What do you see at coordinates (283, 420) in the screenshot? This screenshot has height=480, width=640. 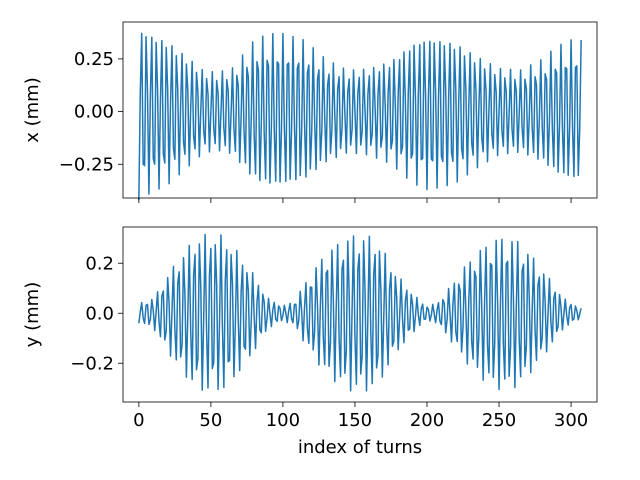 I see `x-tick-label: 100` at bounding box center [283, 420].